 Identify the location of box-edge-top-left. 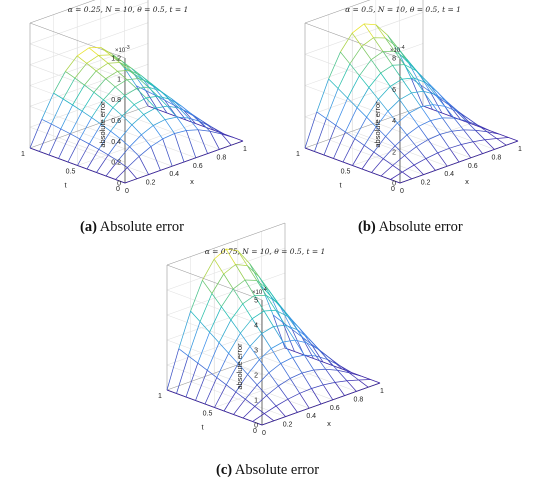
(214, 282).